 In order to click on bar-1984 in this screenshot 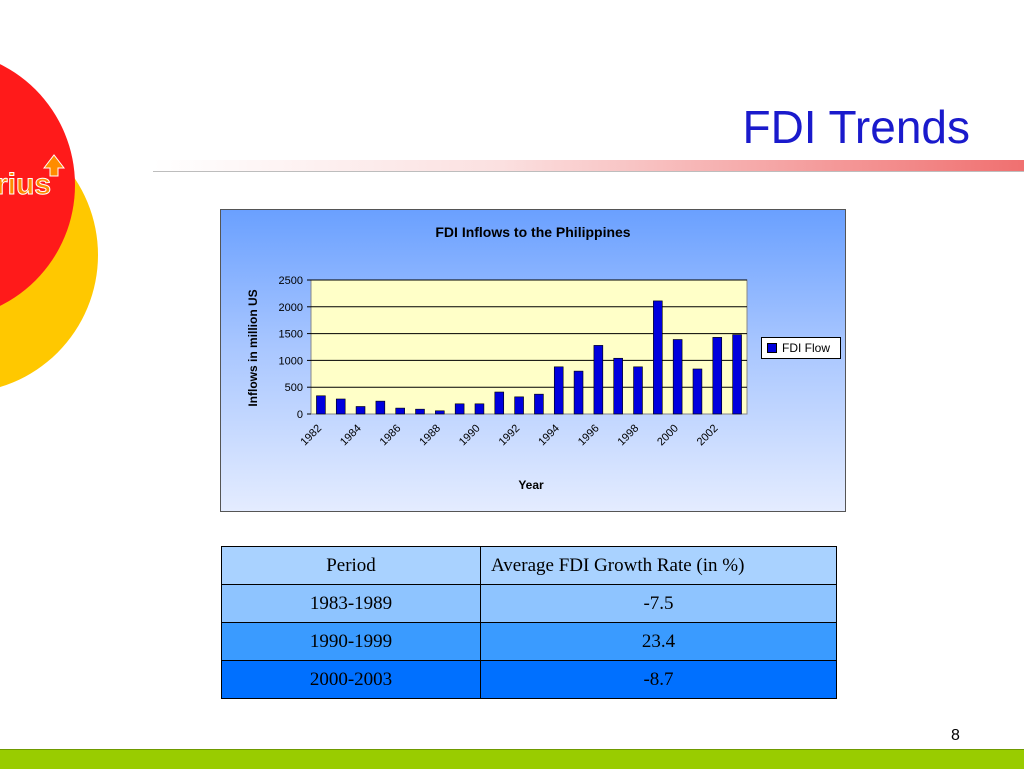, I will do `click(360, 410)`.